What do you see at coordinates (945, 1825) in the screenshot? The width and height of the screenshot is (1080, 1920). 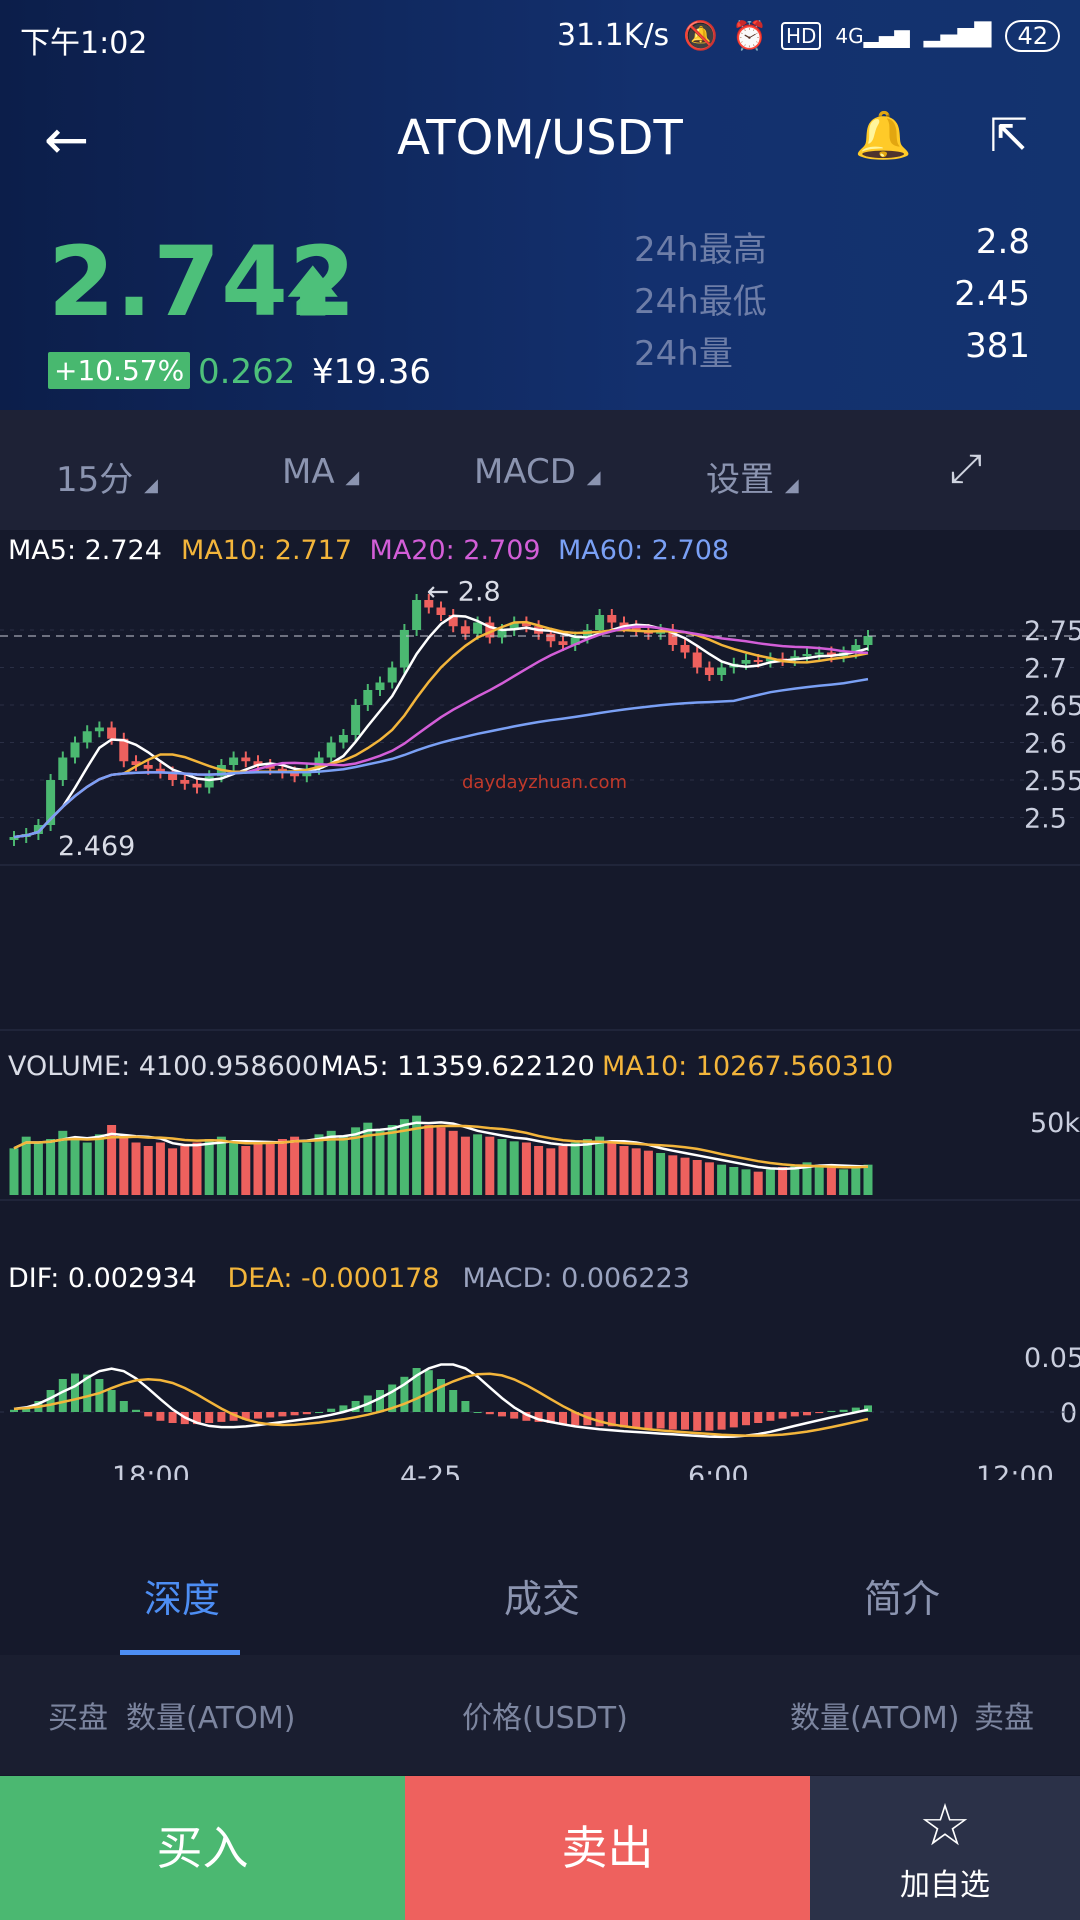 I see `star-plus-icon: ☆` at bounding box center [945, 1825].